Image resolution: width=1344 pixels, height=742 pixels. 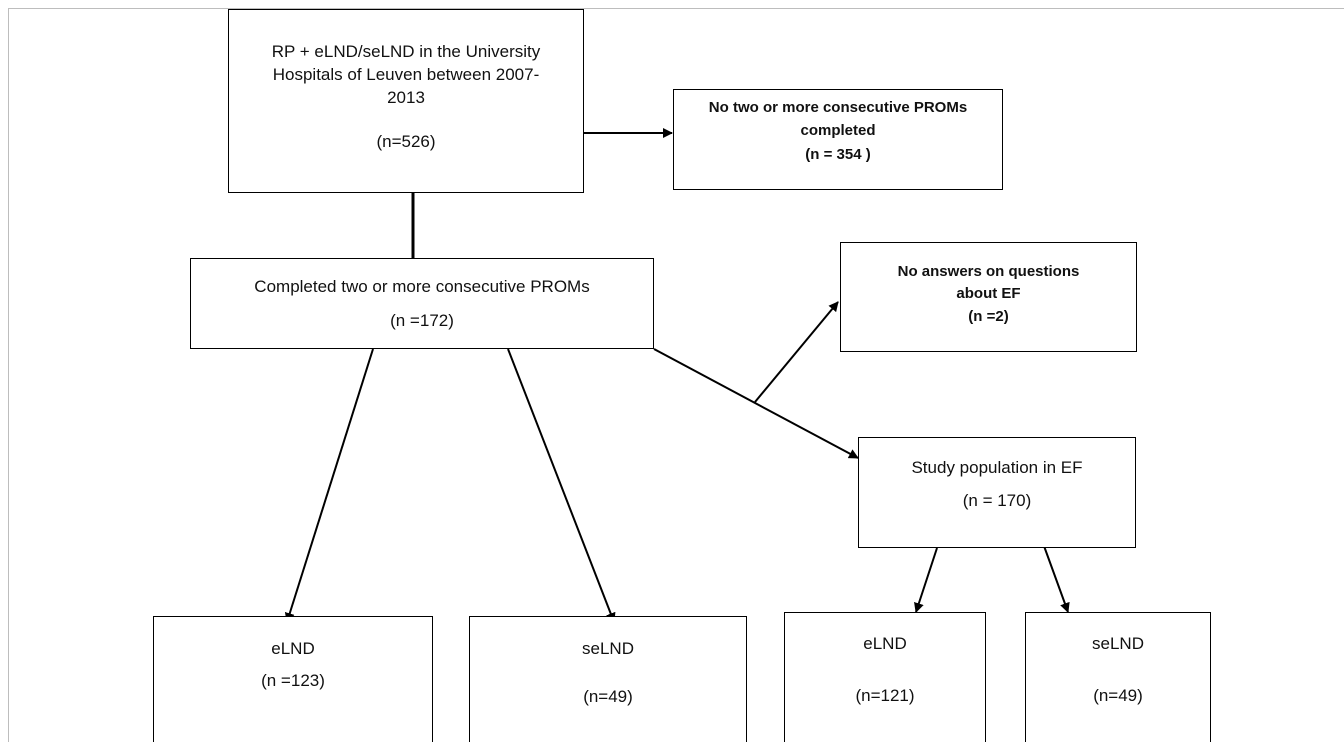 I want to click on excluded-no-ef-line-1: No answers on questions, so click(x=988, y=271).